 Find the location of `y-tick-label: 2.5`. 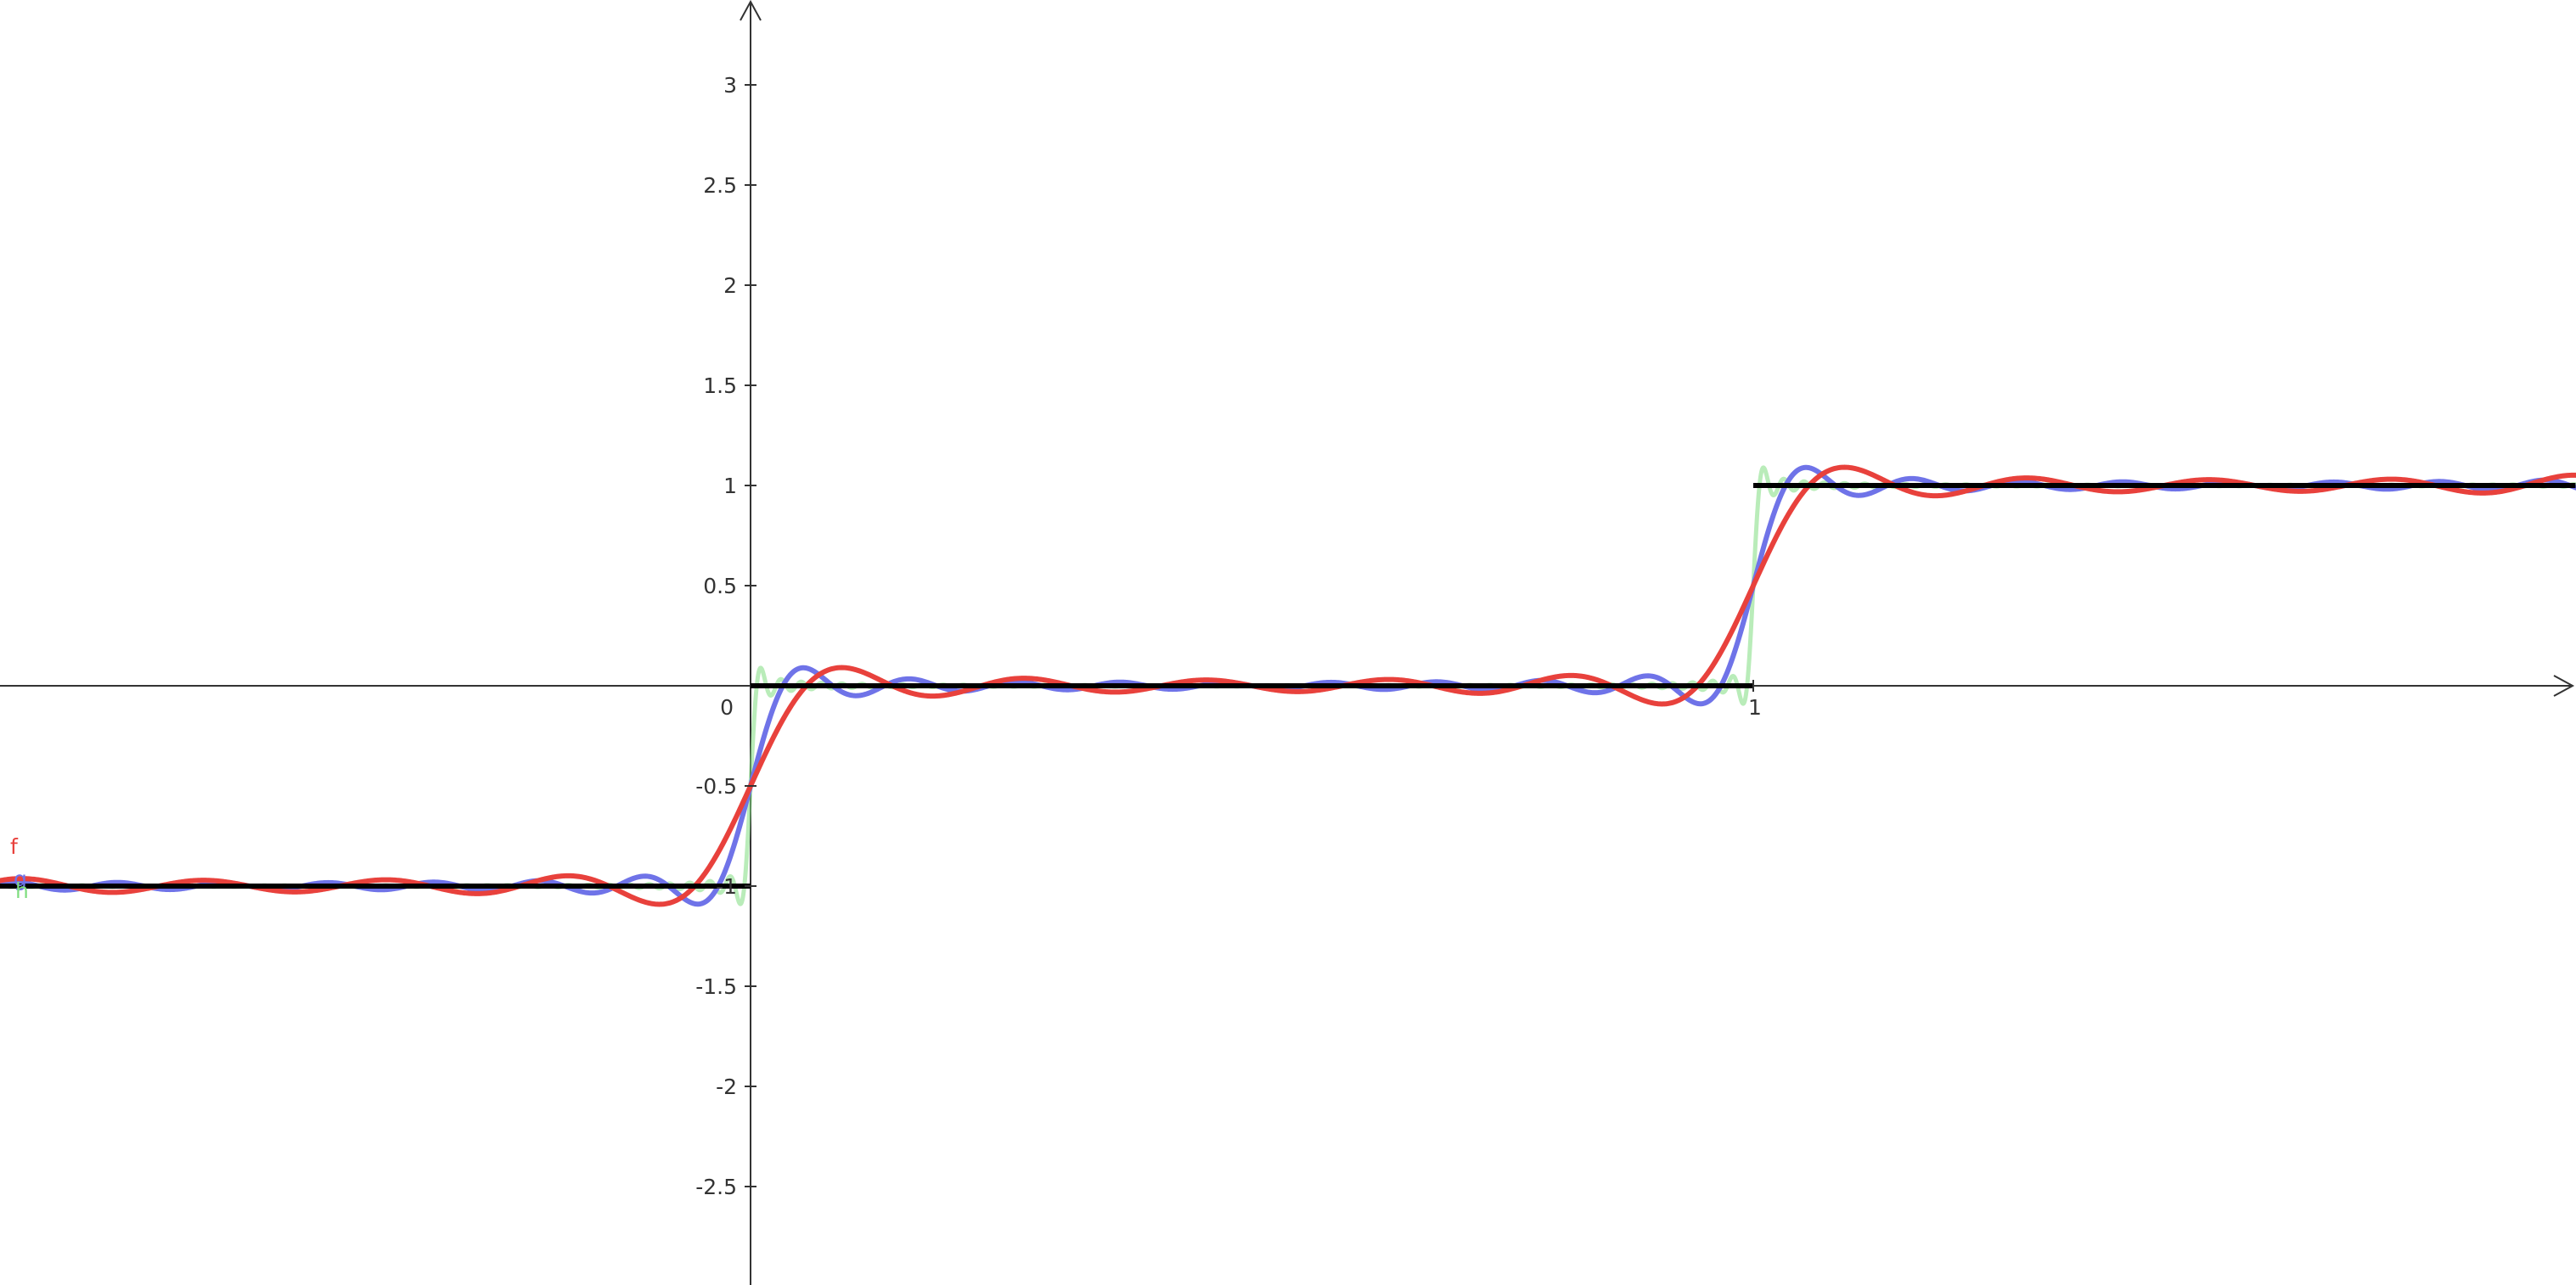

y-tick-label: 2.5 is located at coordinates (720, 185).